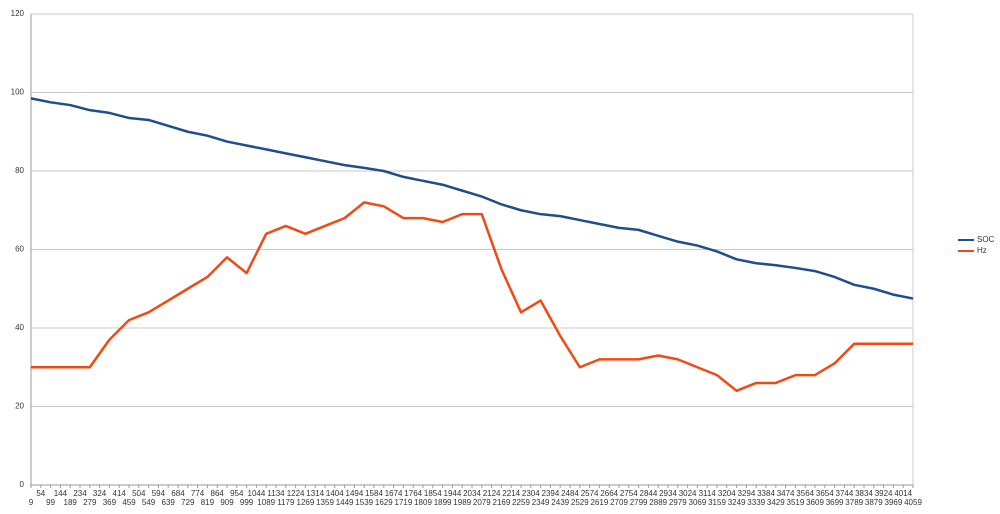 Image resolution: width=1000 pixels, height=514 pixels. Describe the element at coordinates (218, 493) in the screenshot. I see `x-tick-label: 864` at that location.